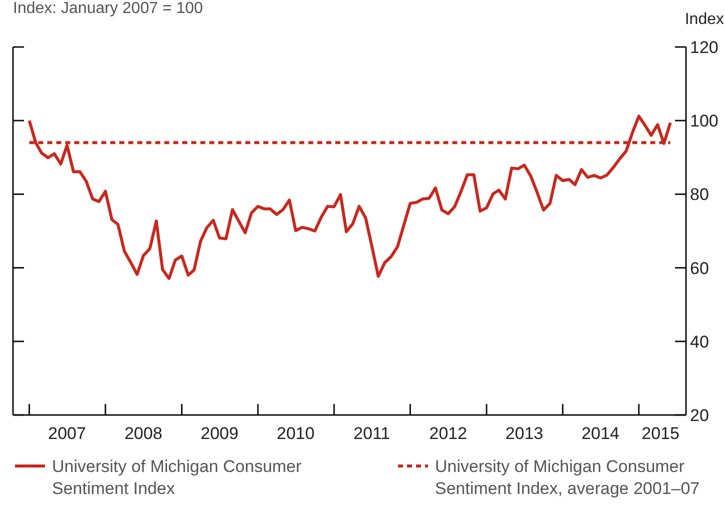 This screenshot has width=725, height=505. What do you see at coordinates (524, 433) in the screenshot?
I see `x-tick-label: 2013` at bounding box center [524, 433].